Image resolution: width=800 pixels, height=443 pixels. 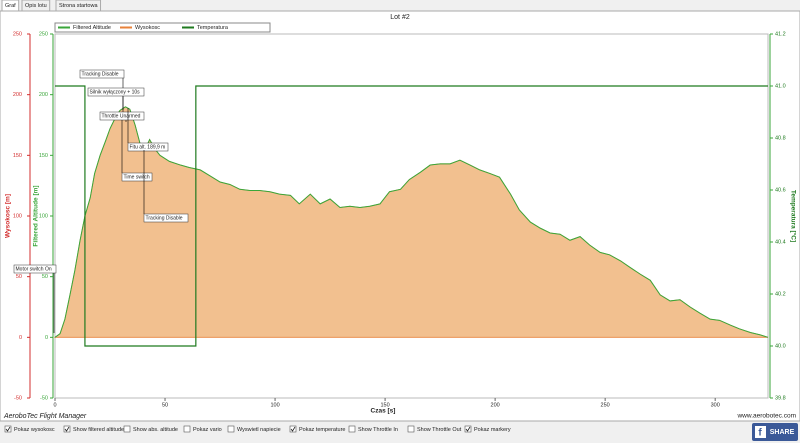 What do you see at coordinates (17, 216) in the screenshot?
I see `y-tick-label: 100` at bounding box center [17, 216].